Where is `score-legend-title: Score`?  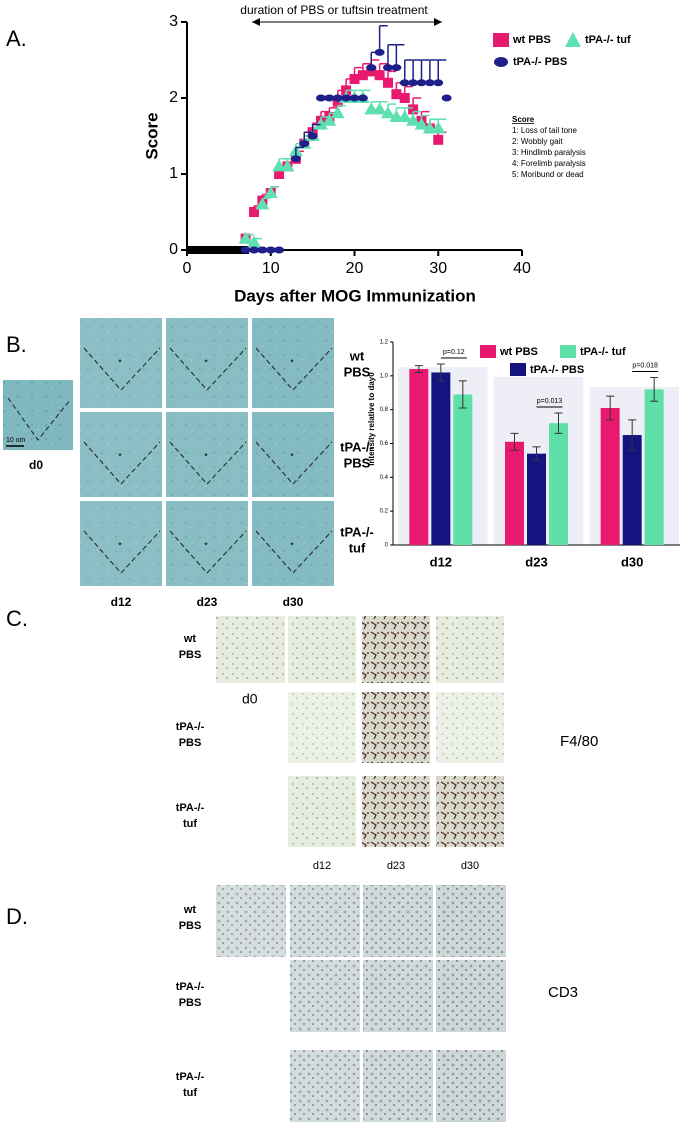
score-legend-title: Score is located at coordinates (523, 119).